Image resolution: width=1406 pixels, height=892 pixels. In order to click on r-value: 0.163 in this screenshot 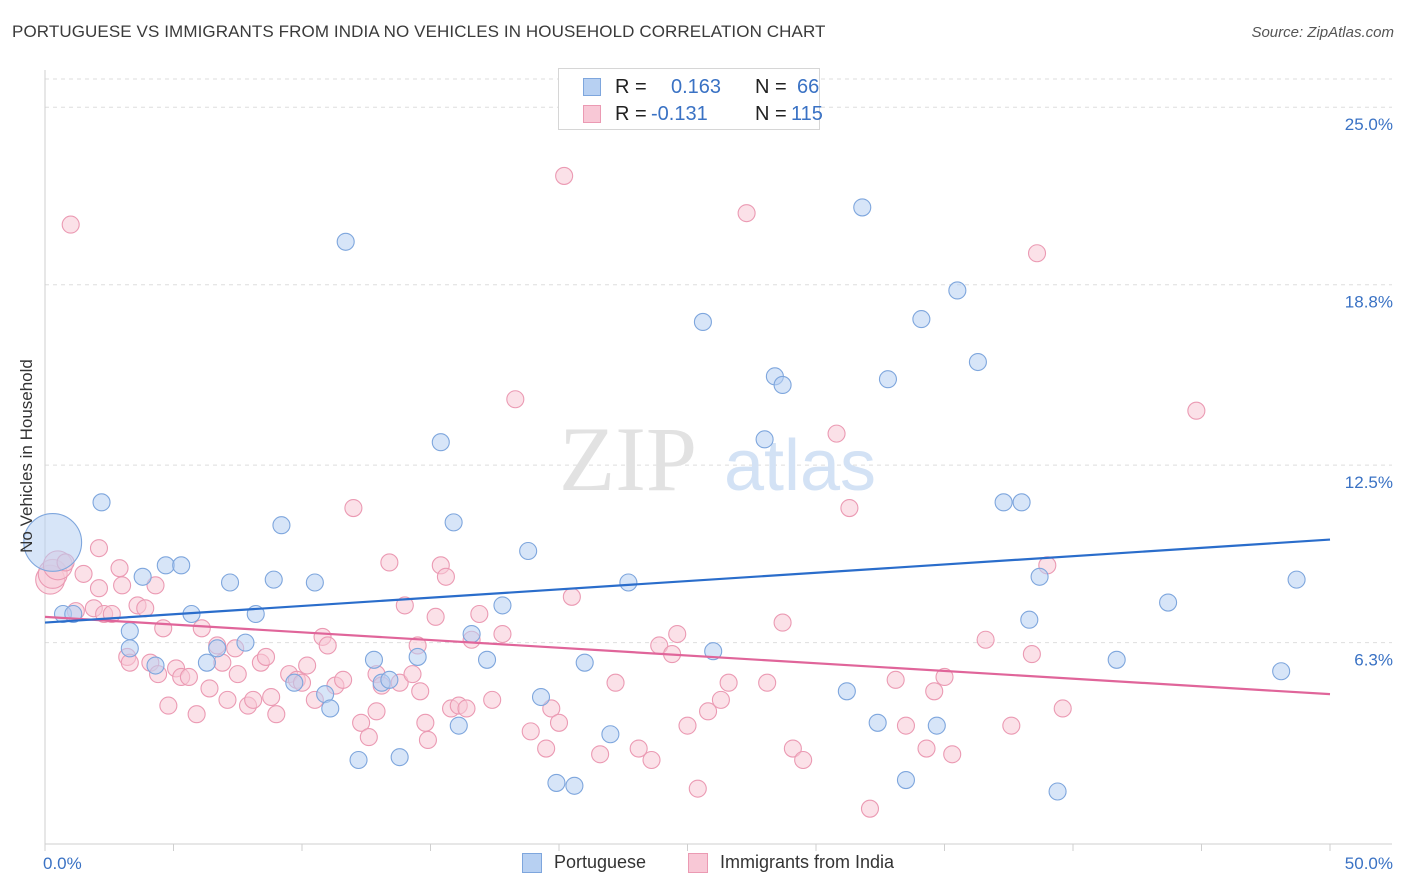, I will do `click(696, 86)`.